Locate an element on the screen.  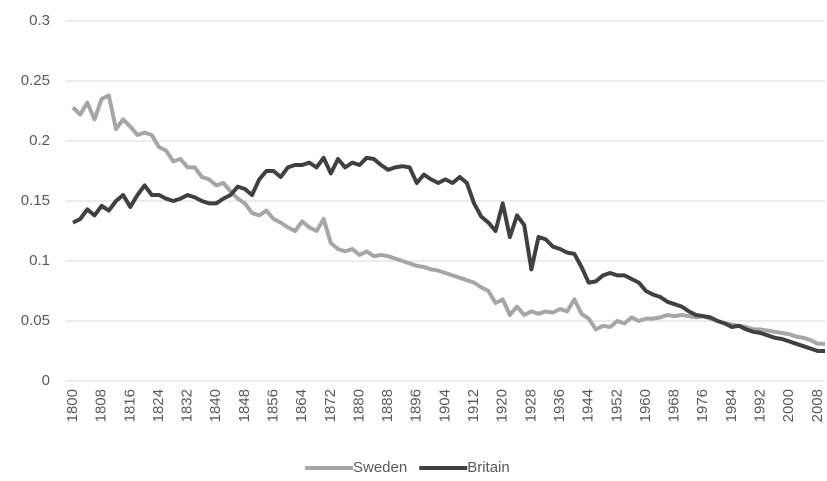
y-tick-label: 0.1 is located at coordinates (39, 260).